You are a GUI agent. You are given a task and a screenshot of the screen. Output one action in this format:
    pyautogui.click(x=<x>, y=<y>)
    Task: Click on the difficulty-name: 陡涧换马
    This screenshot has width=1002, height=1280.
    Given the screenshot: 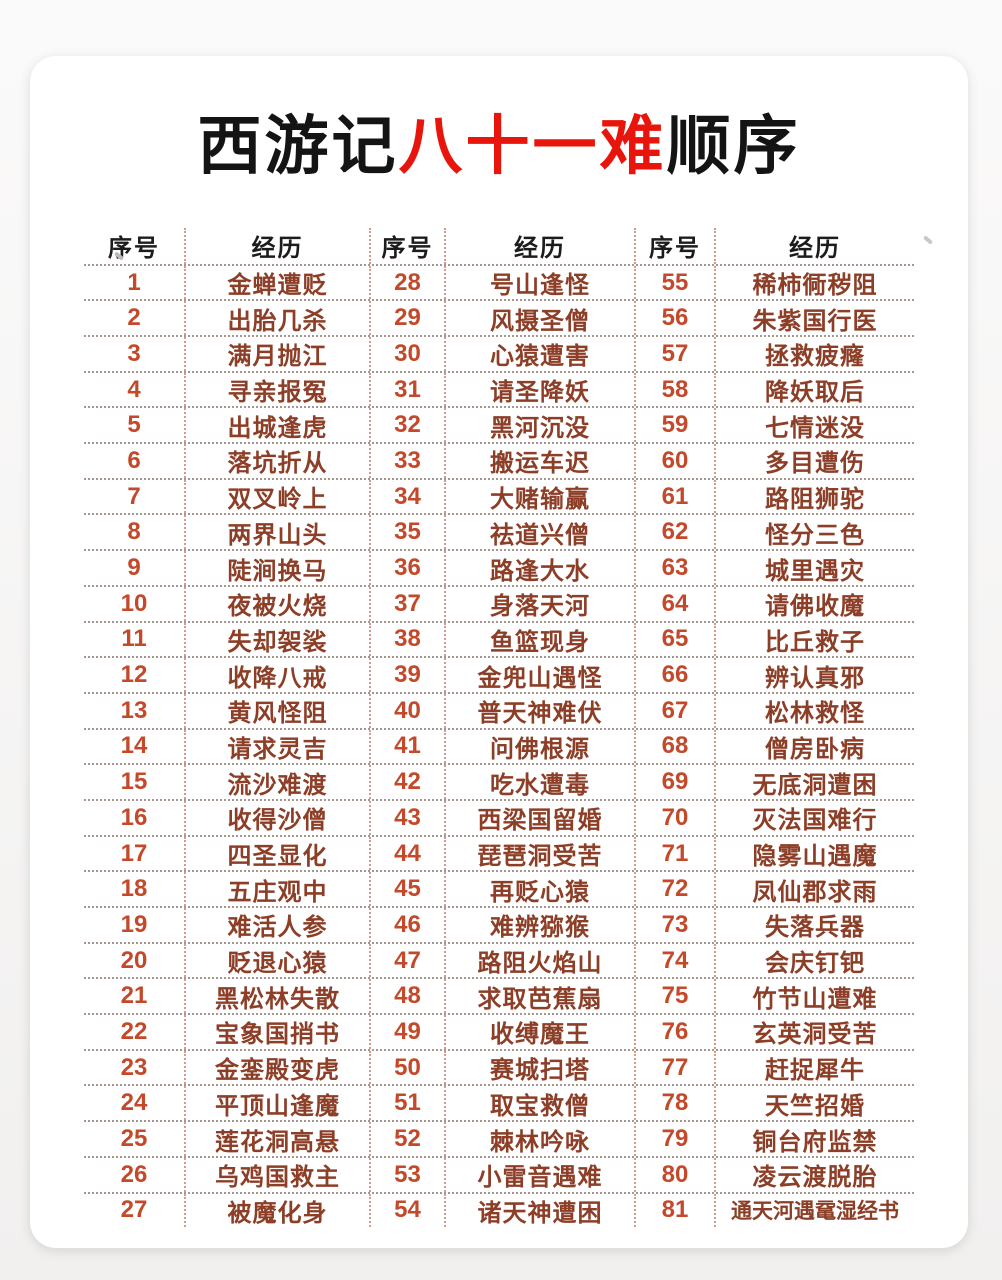 What is the action you would take?
    pyautogui.click(x=276, y=568)
    